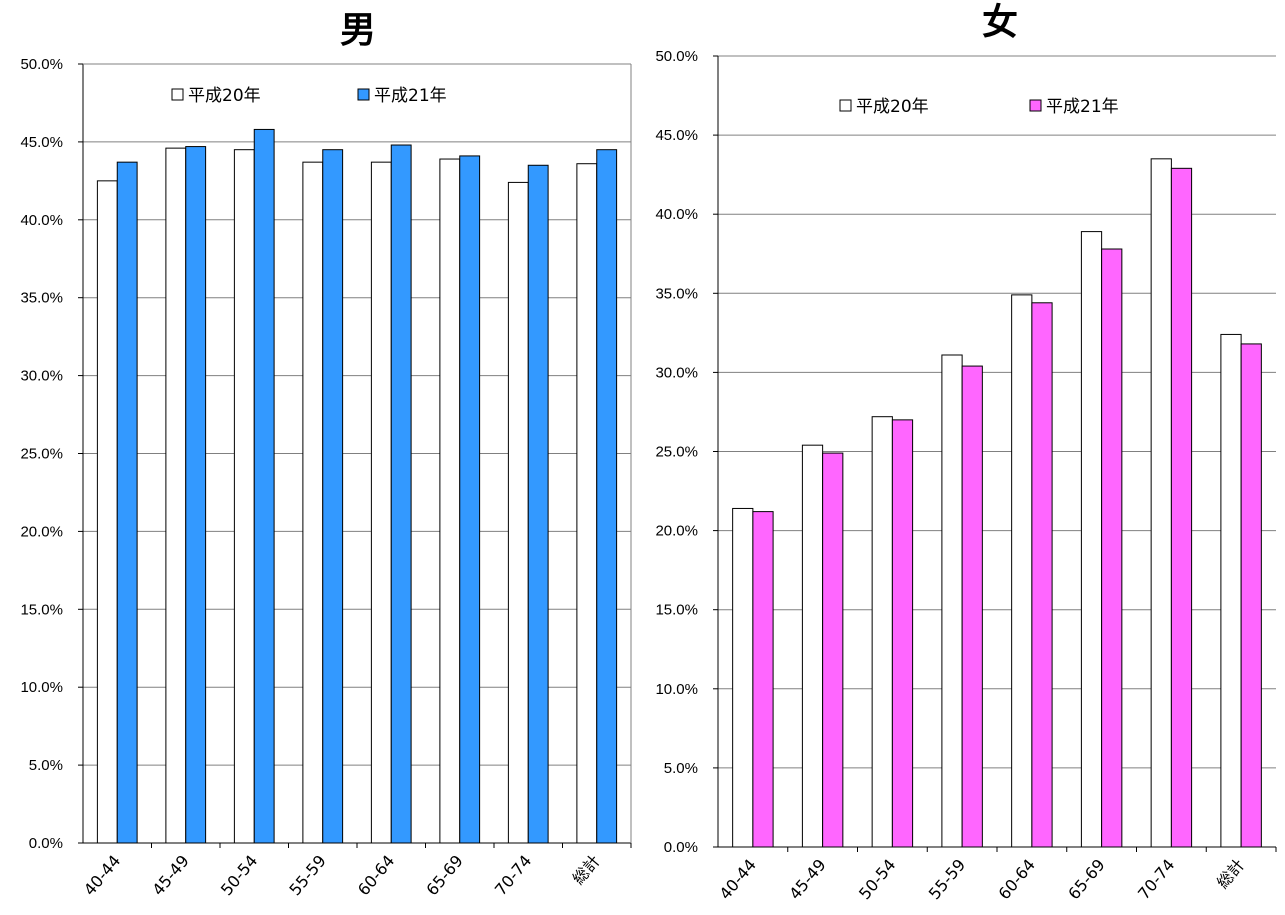 This screenshot has height=915, width=1285. Describe the element at coordinates (1000, 22) in the screenshot. I see `chart-title: 女` at that location.